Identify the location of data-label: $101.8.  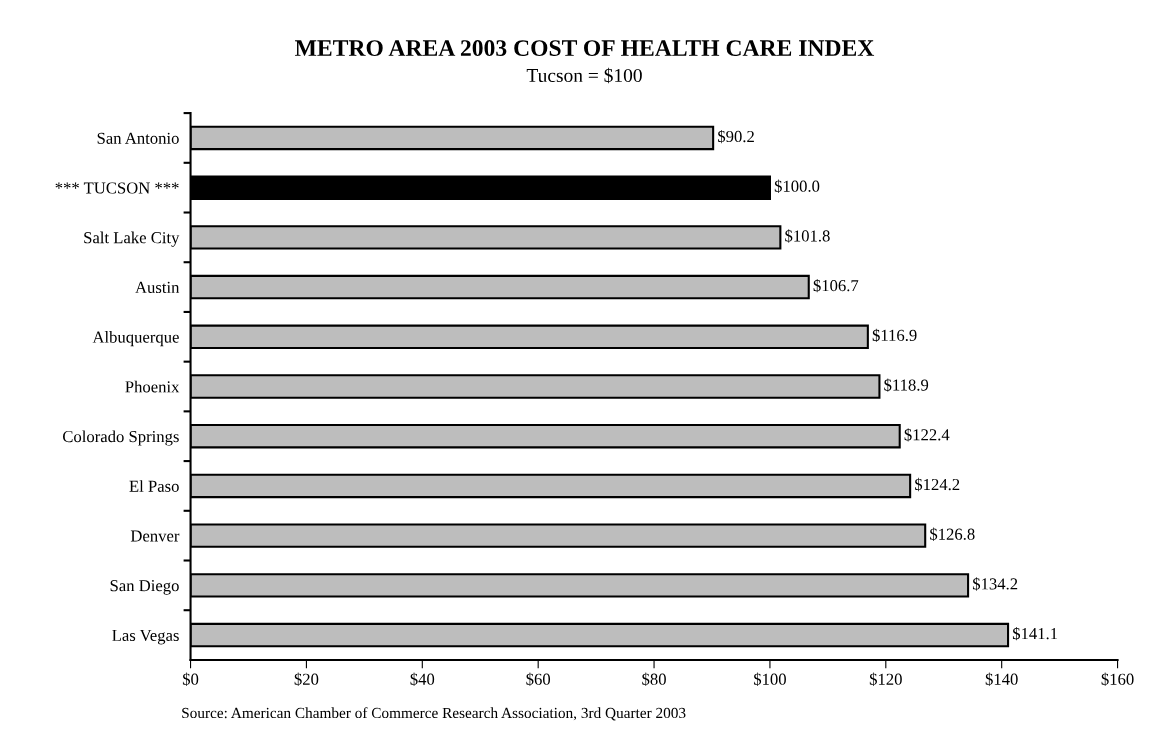
(807, 236).